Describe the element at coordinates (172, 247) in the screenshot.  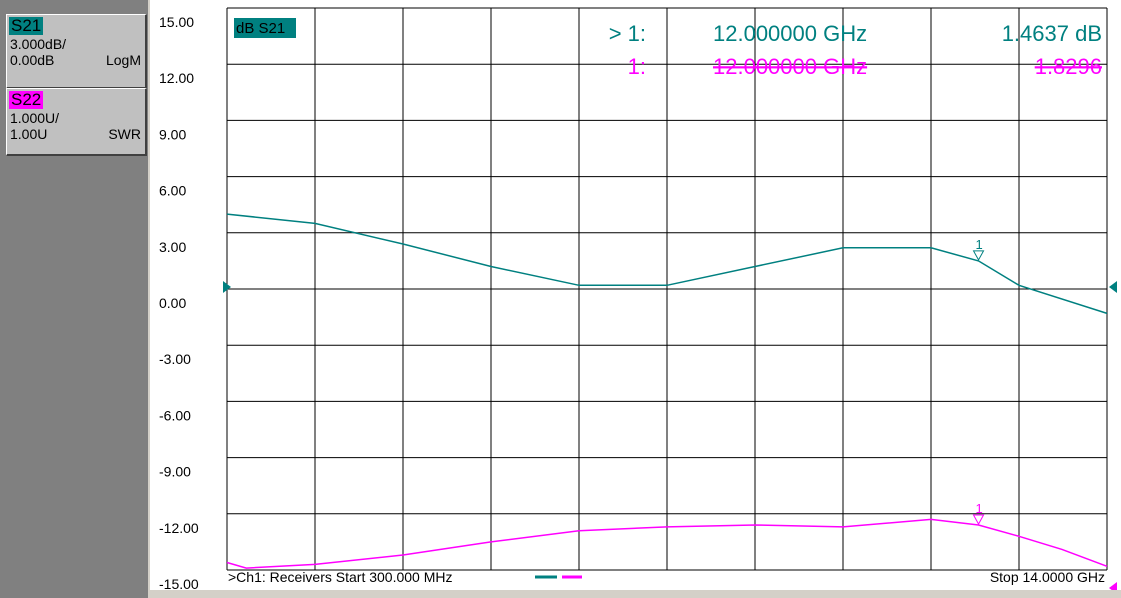
I see `y-tick-label: 3.00` at that location.